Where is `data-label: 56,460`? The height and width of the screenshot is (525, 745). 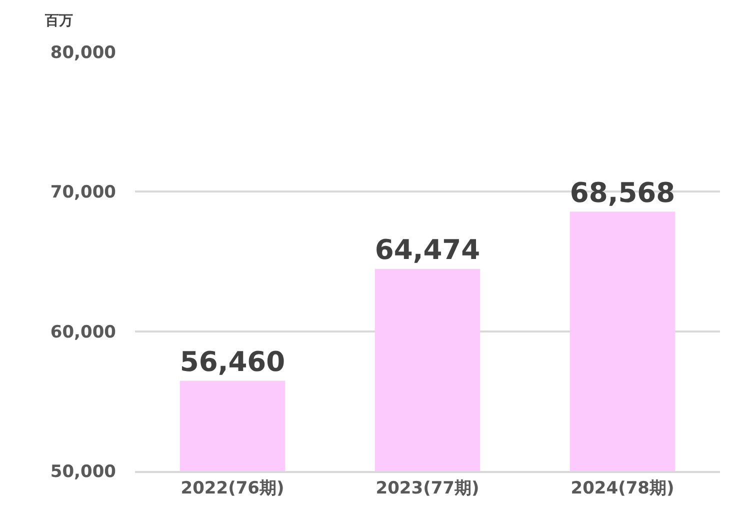 data-label: 56,460 is located at coordinates (233, 362).